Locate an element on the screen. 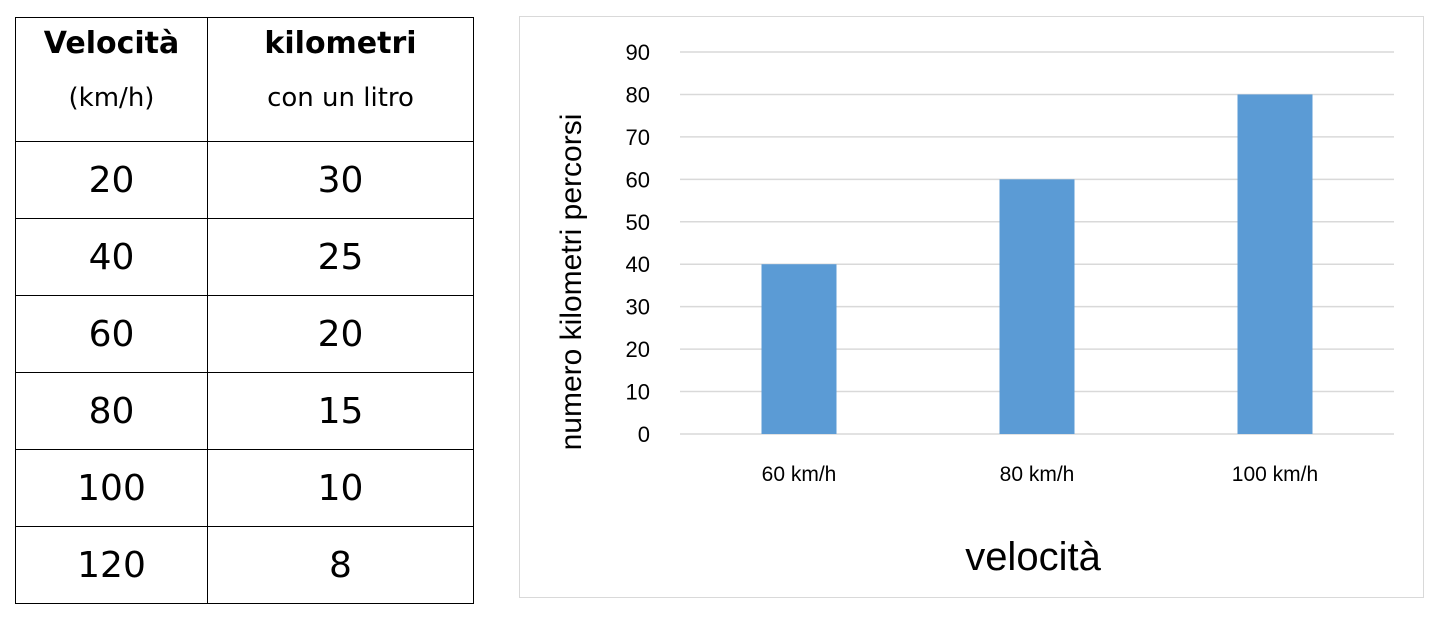 This screenshot has height=621, width=1449. table-row: 40 25 is located at coordinates (244, 257).